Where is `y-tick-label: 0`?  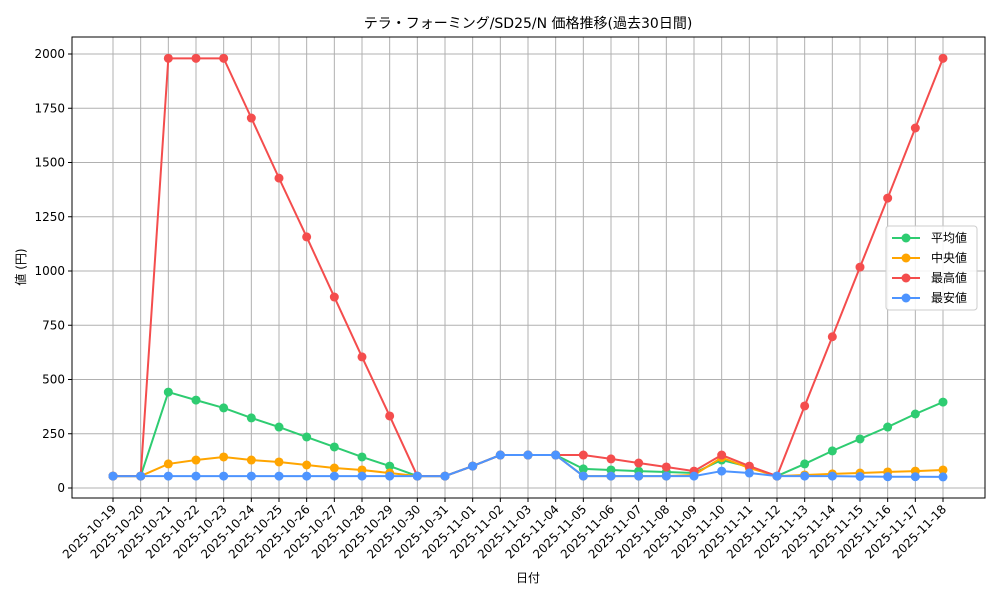 y-tick-label: 0 is located at coordinates (61, 488).